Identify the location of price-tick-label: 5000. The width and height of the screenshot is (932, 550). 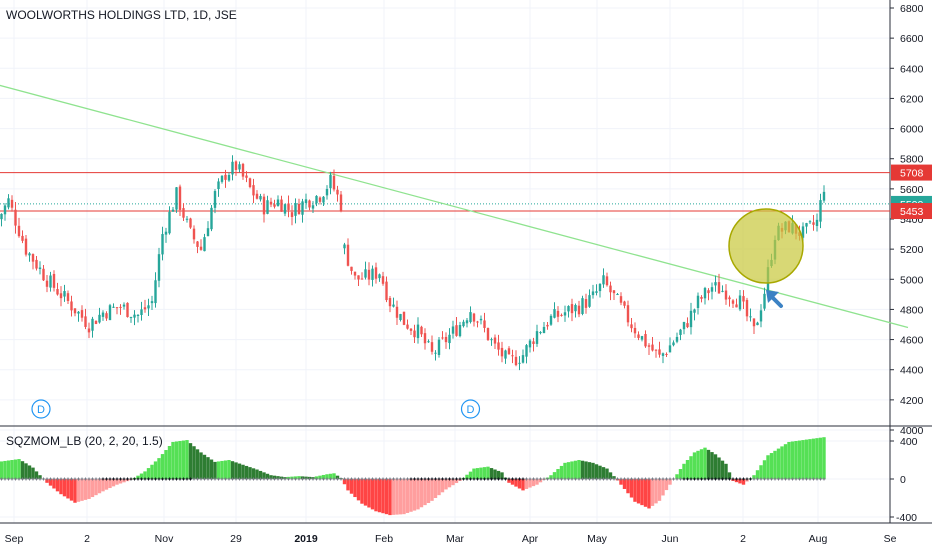
(912, 280).